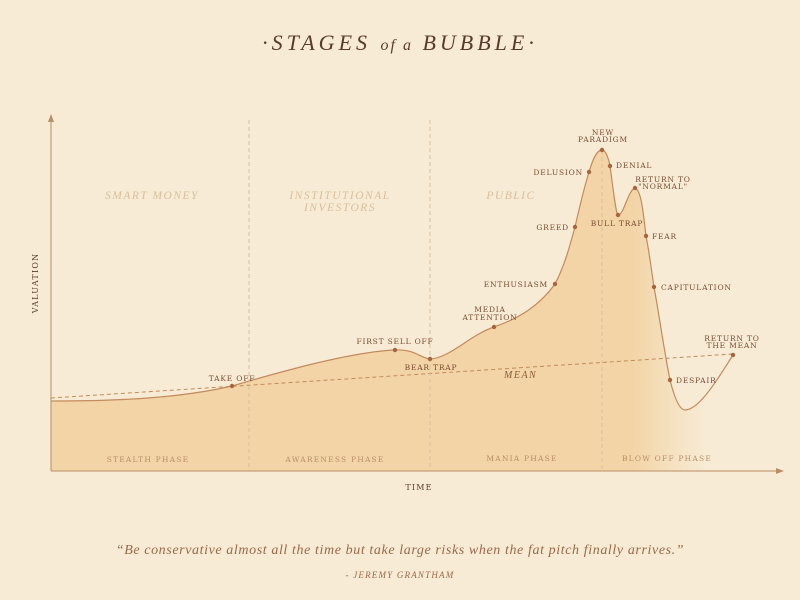 This screenshot has height=600, width=800. Describe the element at coordinates (618, 215) in the screenshot. I see `point-bull-trap` at that location.